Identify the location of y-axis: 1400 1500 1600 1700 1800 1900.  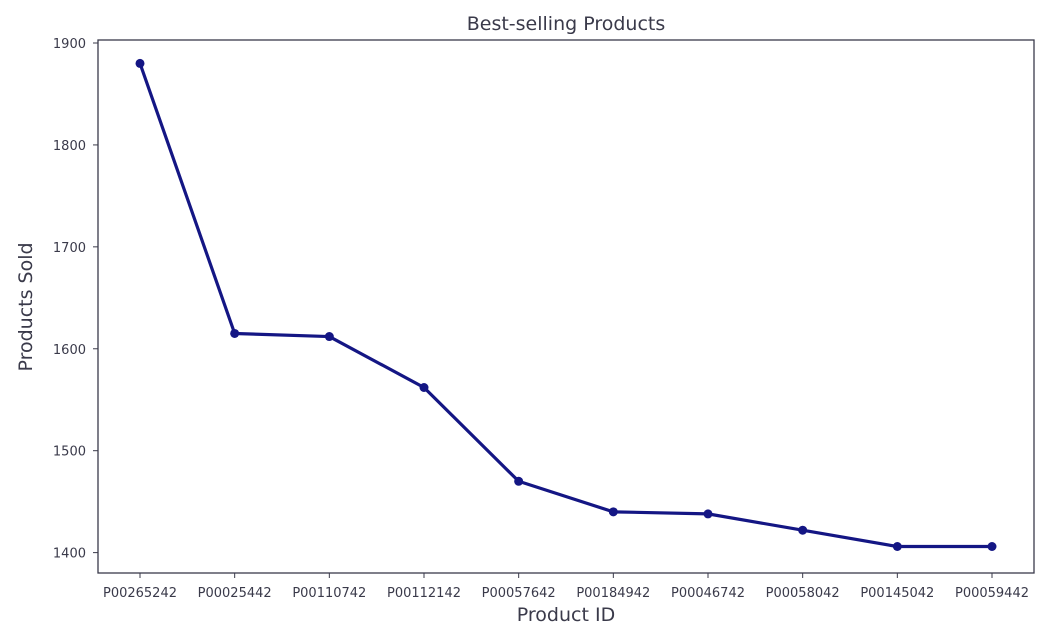
(75, 299).